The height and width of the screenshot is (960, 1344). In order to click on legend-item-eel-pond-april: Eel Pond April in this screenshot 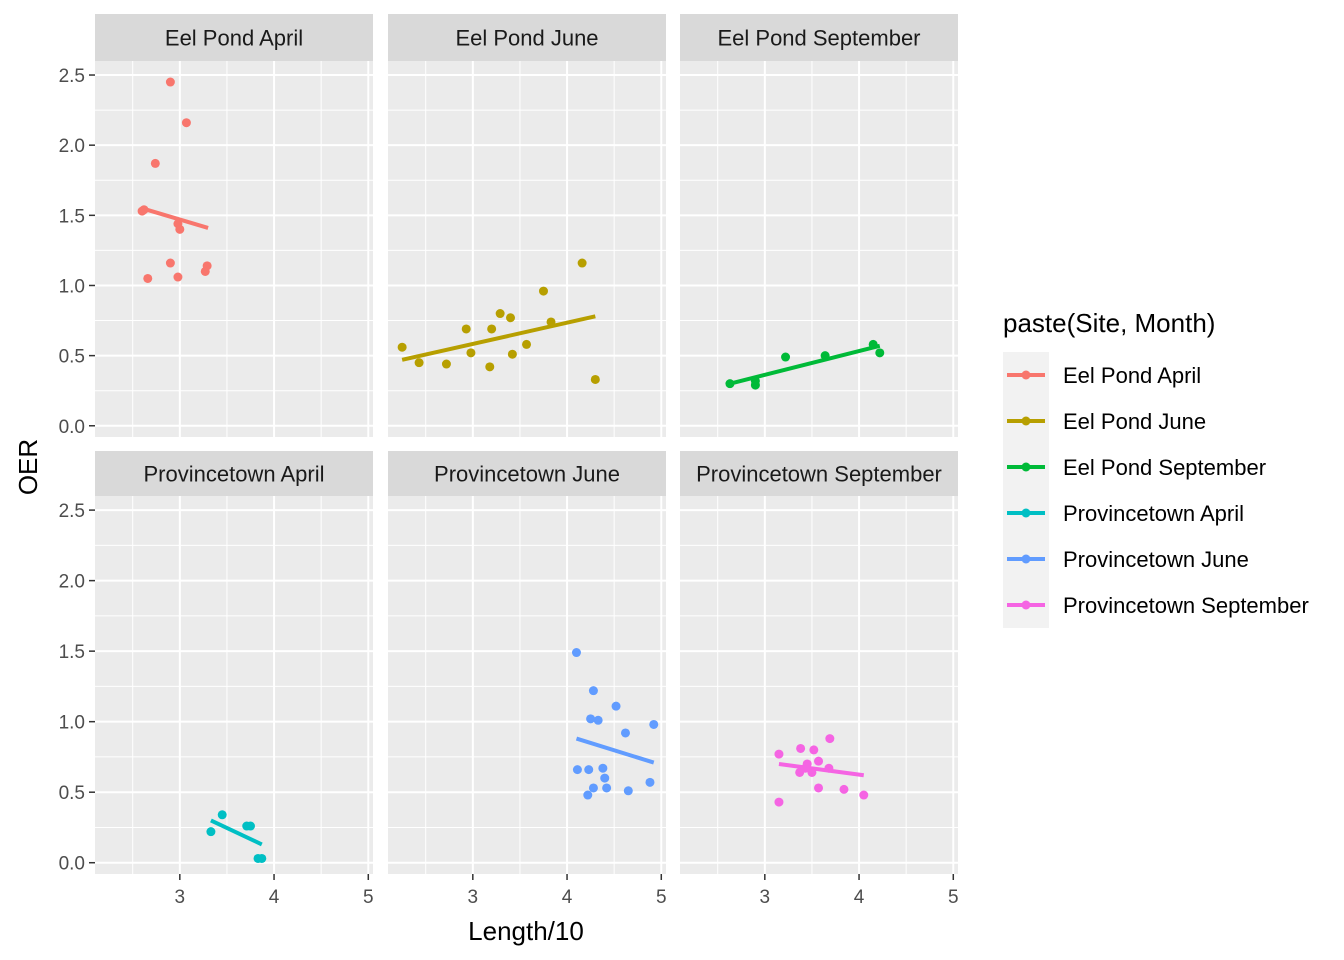, I will do `click(1102, 375)`.